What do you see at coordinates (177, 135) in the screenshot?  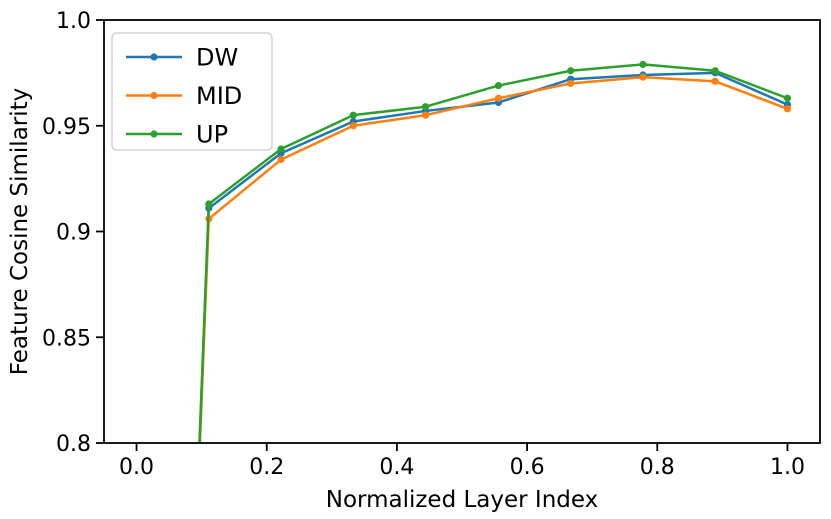 I see `legend-item-up: UP` at bounding box center [177, 135].